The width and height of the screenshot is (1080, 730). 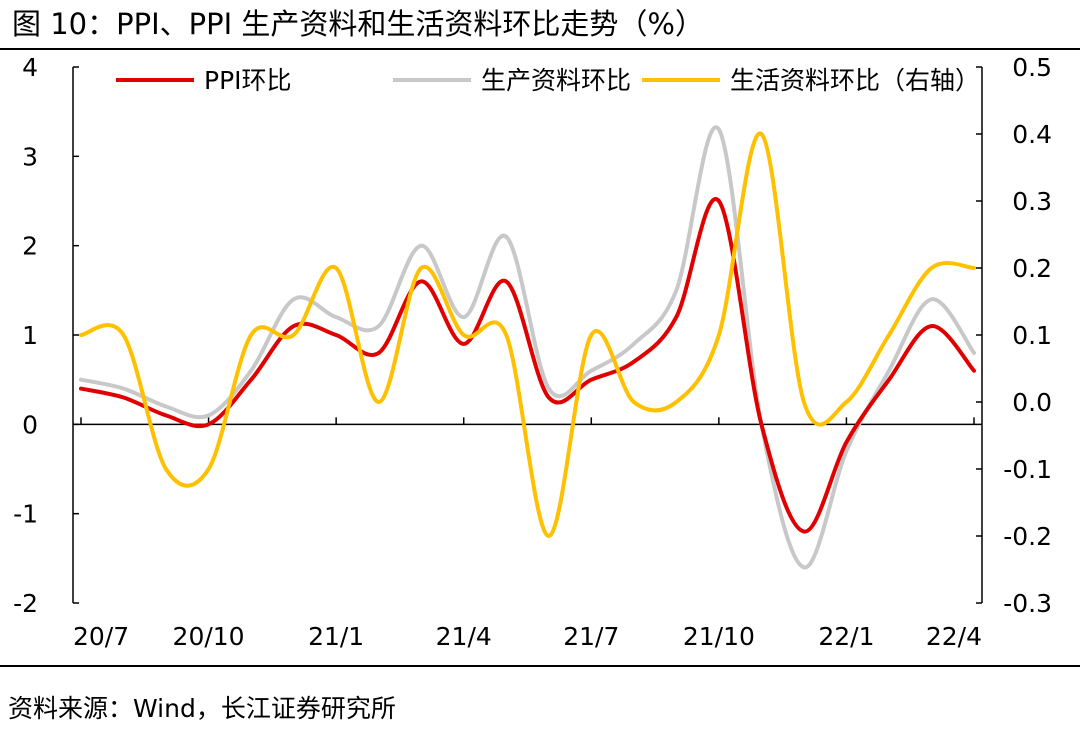 I want to click on x-tick-label: 21/10, so click(x=719, y=636).